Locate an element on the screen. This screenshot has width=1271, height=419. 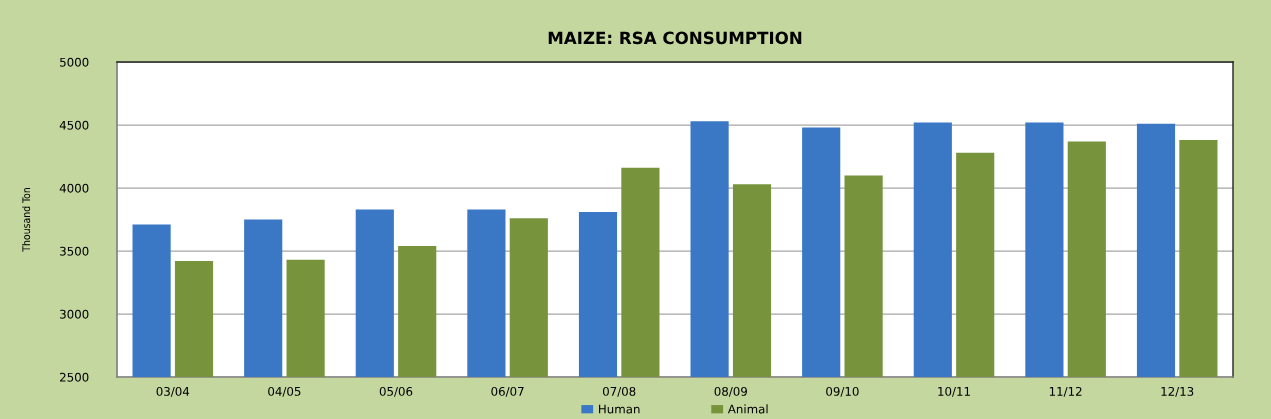
y-axis-title: Thousand Ton is located at coordinates (26, 220).